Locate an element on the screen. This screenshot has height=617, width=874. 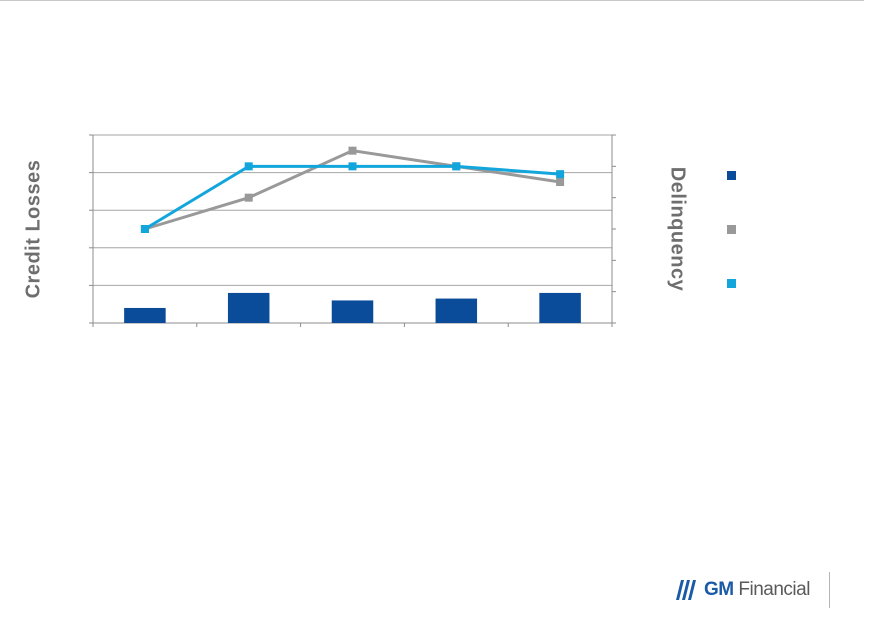
right-axis-title: Delinquency is located at coordinates (677, 229).